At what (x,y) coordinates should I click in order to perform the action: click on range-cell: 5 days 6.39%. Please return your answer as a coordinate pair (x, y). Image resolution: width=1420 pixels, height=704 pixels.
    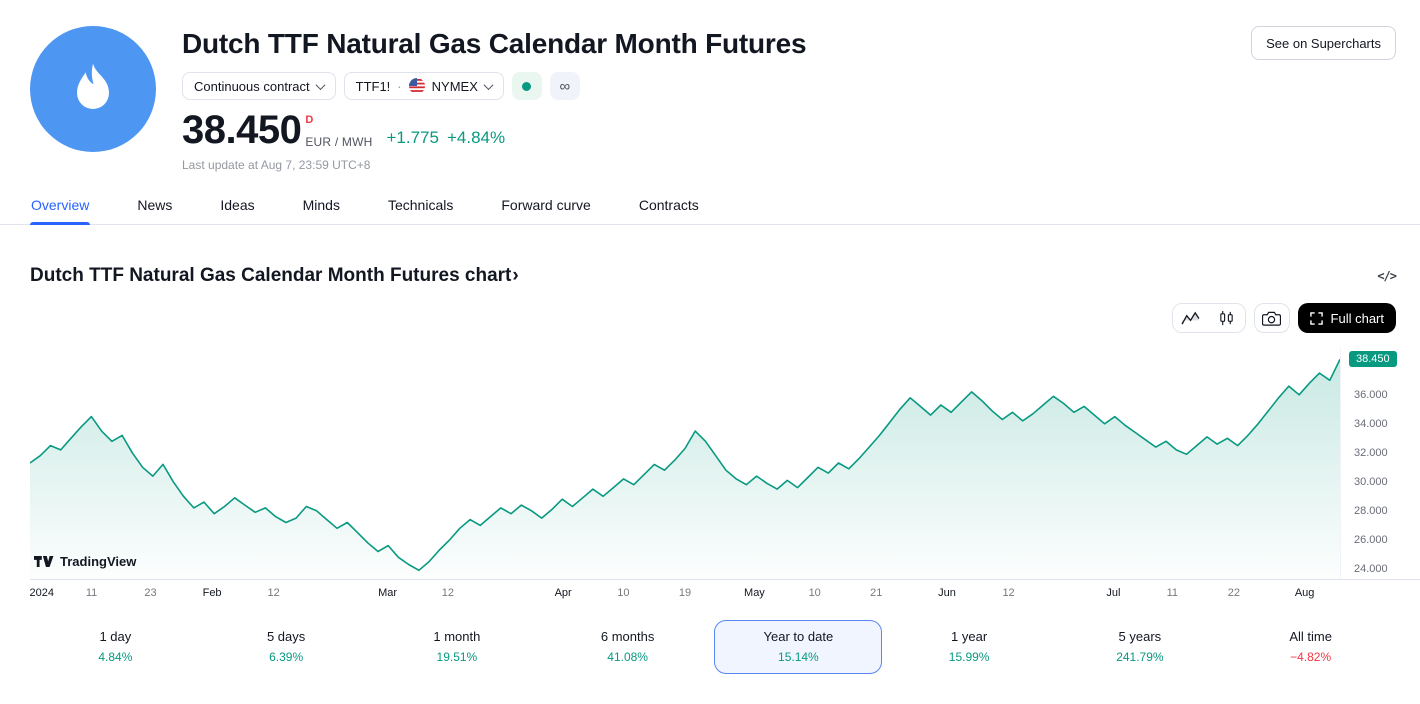
    Looking at the image, I should click on (286, 647).